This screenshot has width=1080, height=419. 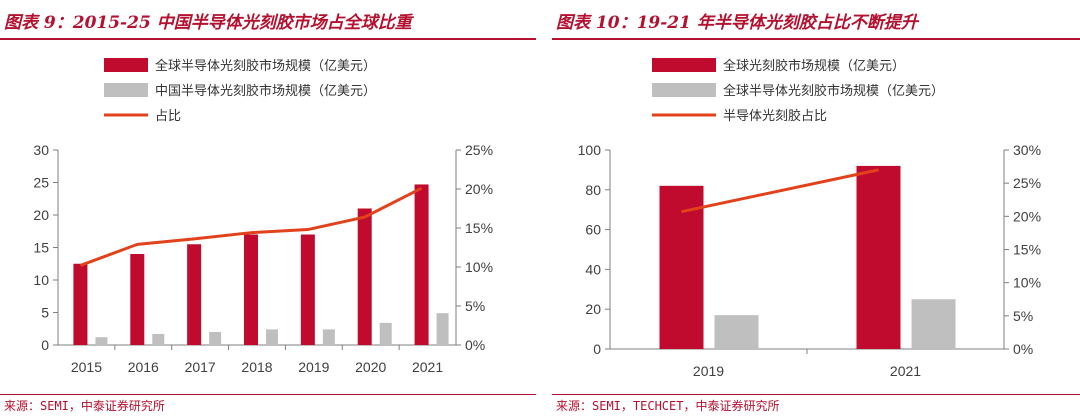 I want to click on china-bar-2015, so click(x=101, y=341).